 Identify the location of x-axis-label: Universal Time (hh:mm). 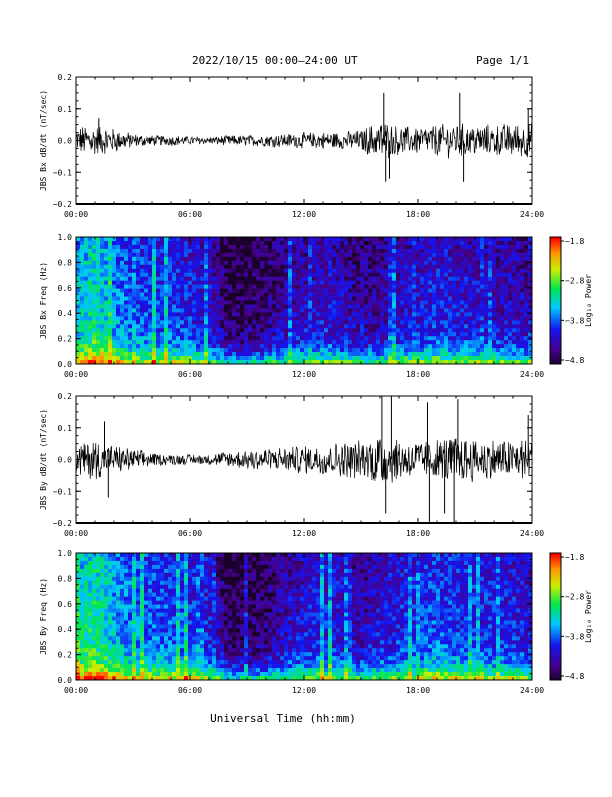
(283, 718).